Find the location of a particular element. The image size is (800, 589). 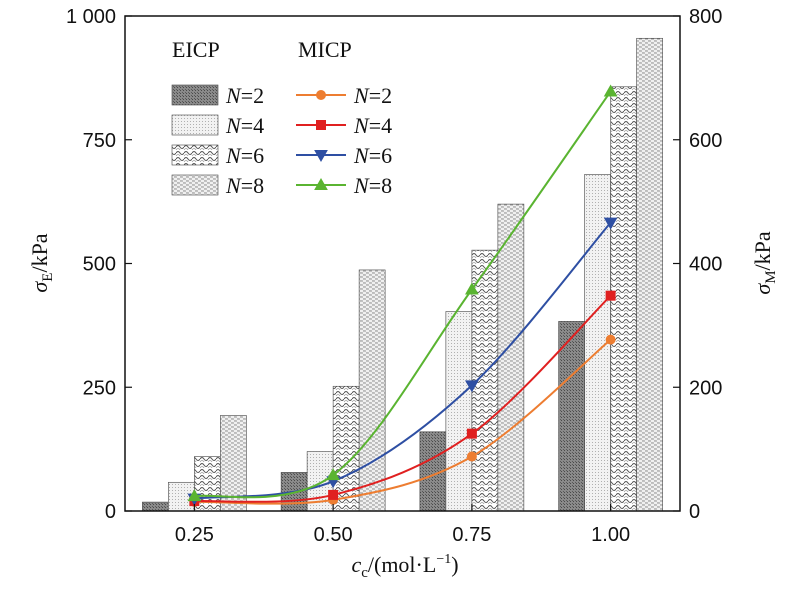

y-right-tick-label: 0 is located at coordinates (694, 512).